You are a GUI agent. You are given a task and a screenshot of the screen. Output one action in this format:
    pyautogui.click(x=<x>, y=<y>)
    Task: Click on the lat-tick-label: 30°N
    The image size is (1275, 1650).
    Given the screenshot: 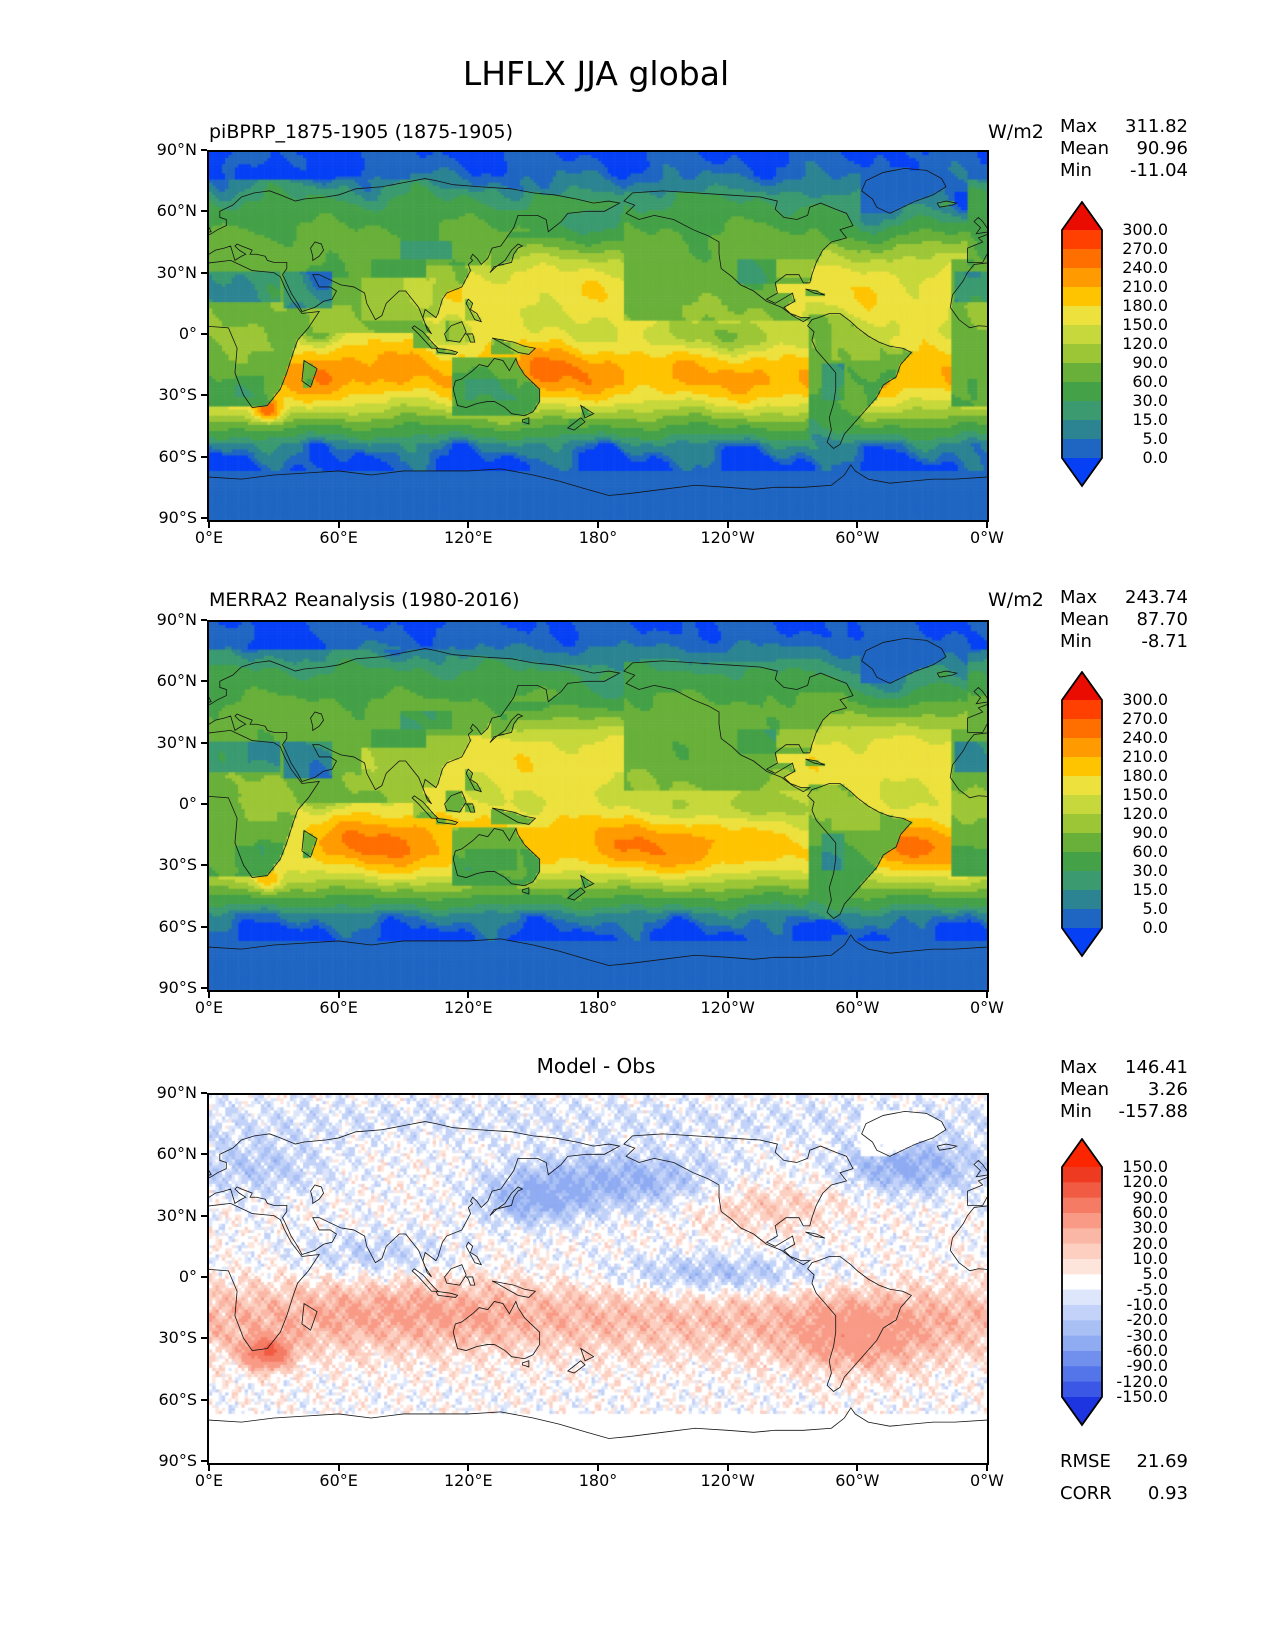 What is the action you would take?
    pyautogui.click(x=176, y=1215)
    